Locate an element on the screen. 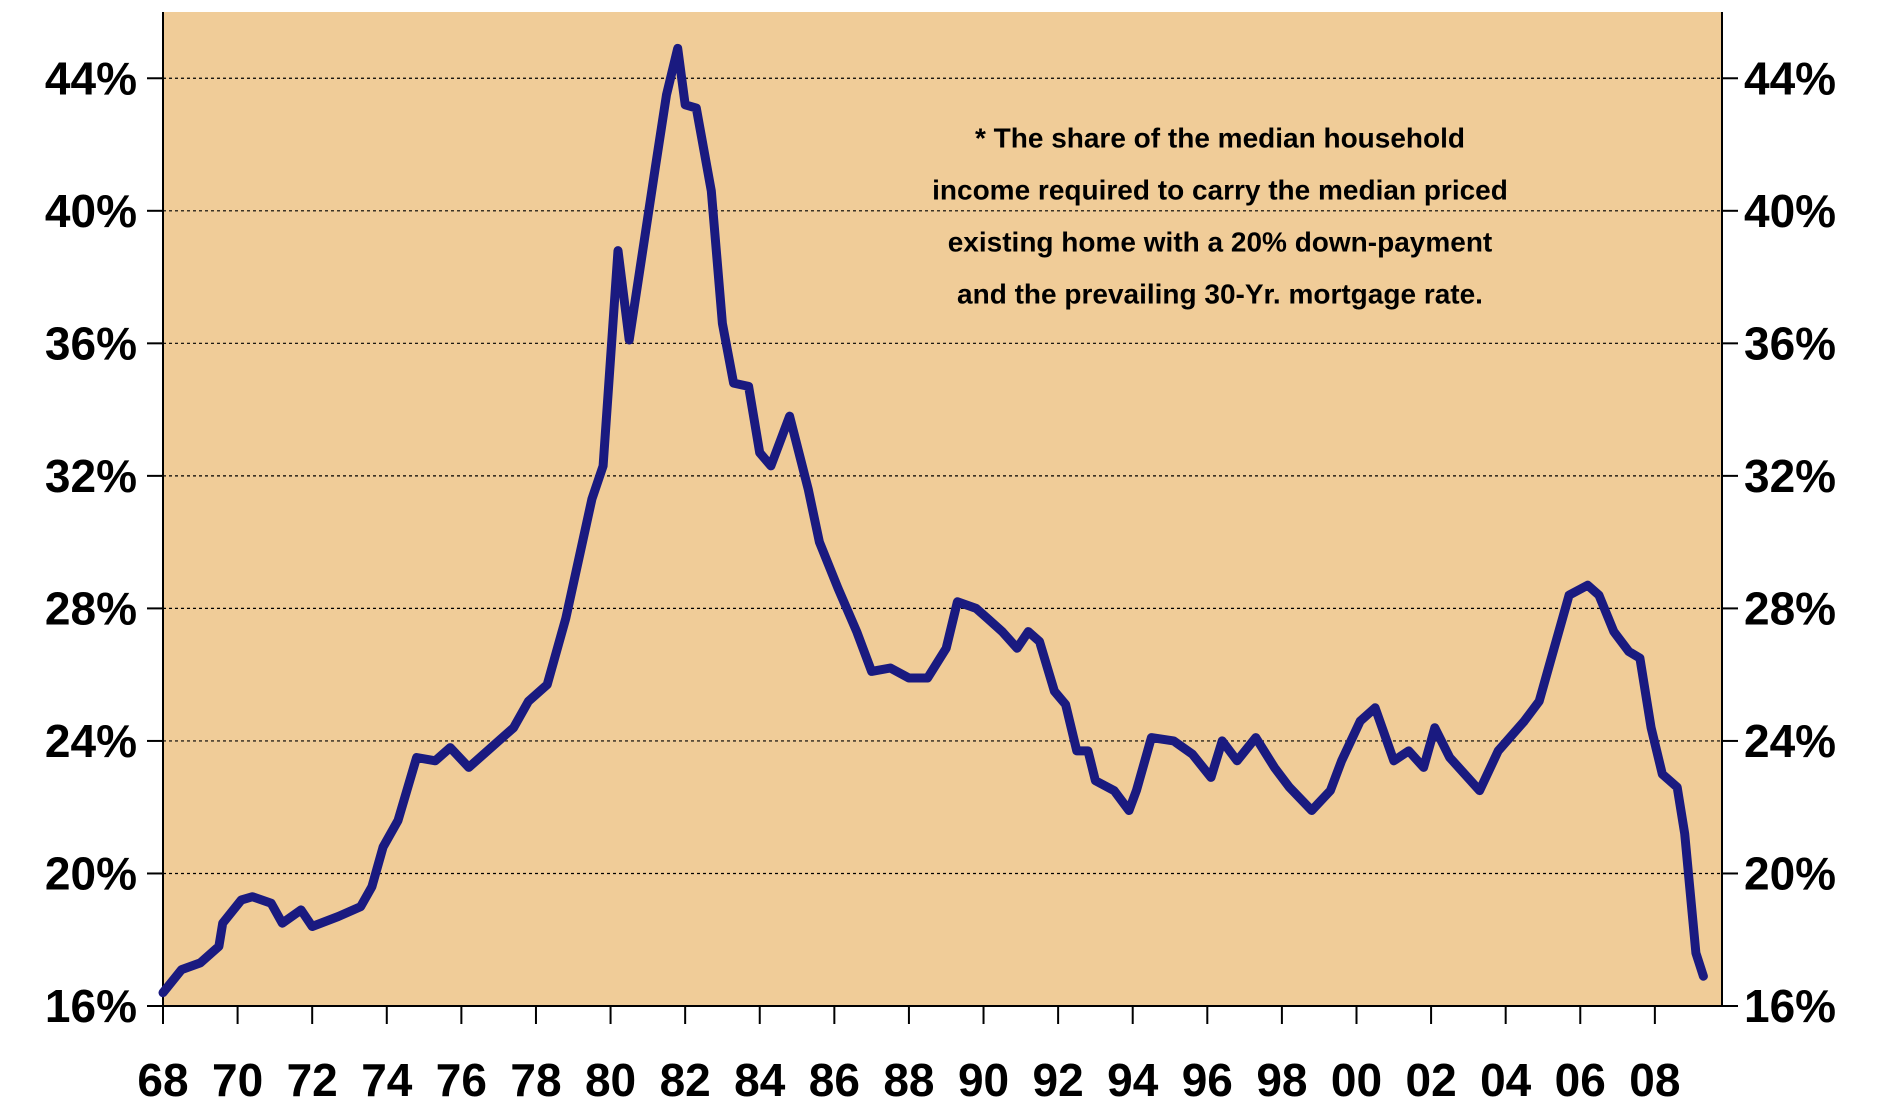 This screenshot has width=1879, height=1112. x-tick-label: 04 is located at coordinates (1506, 1080).